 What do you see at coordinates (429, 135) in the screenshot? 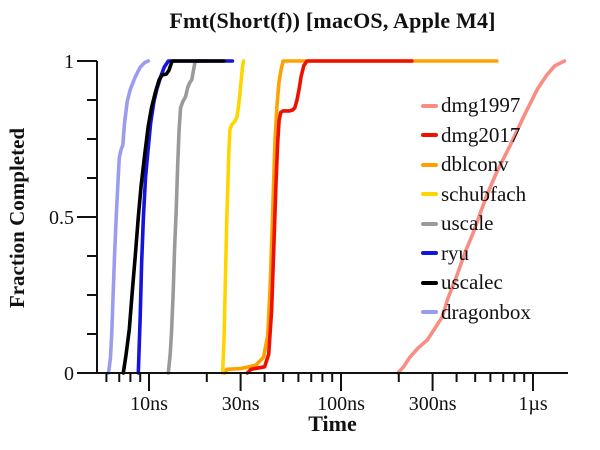
I see `legend-swatch-dmg2017` at bounding box center [429, 135].